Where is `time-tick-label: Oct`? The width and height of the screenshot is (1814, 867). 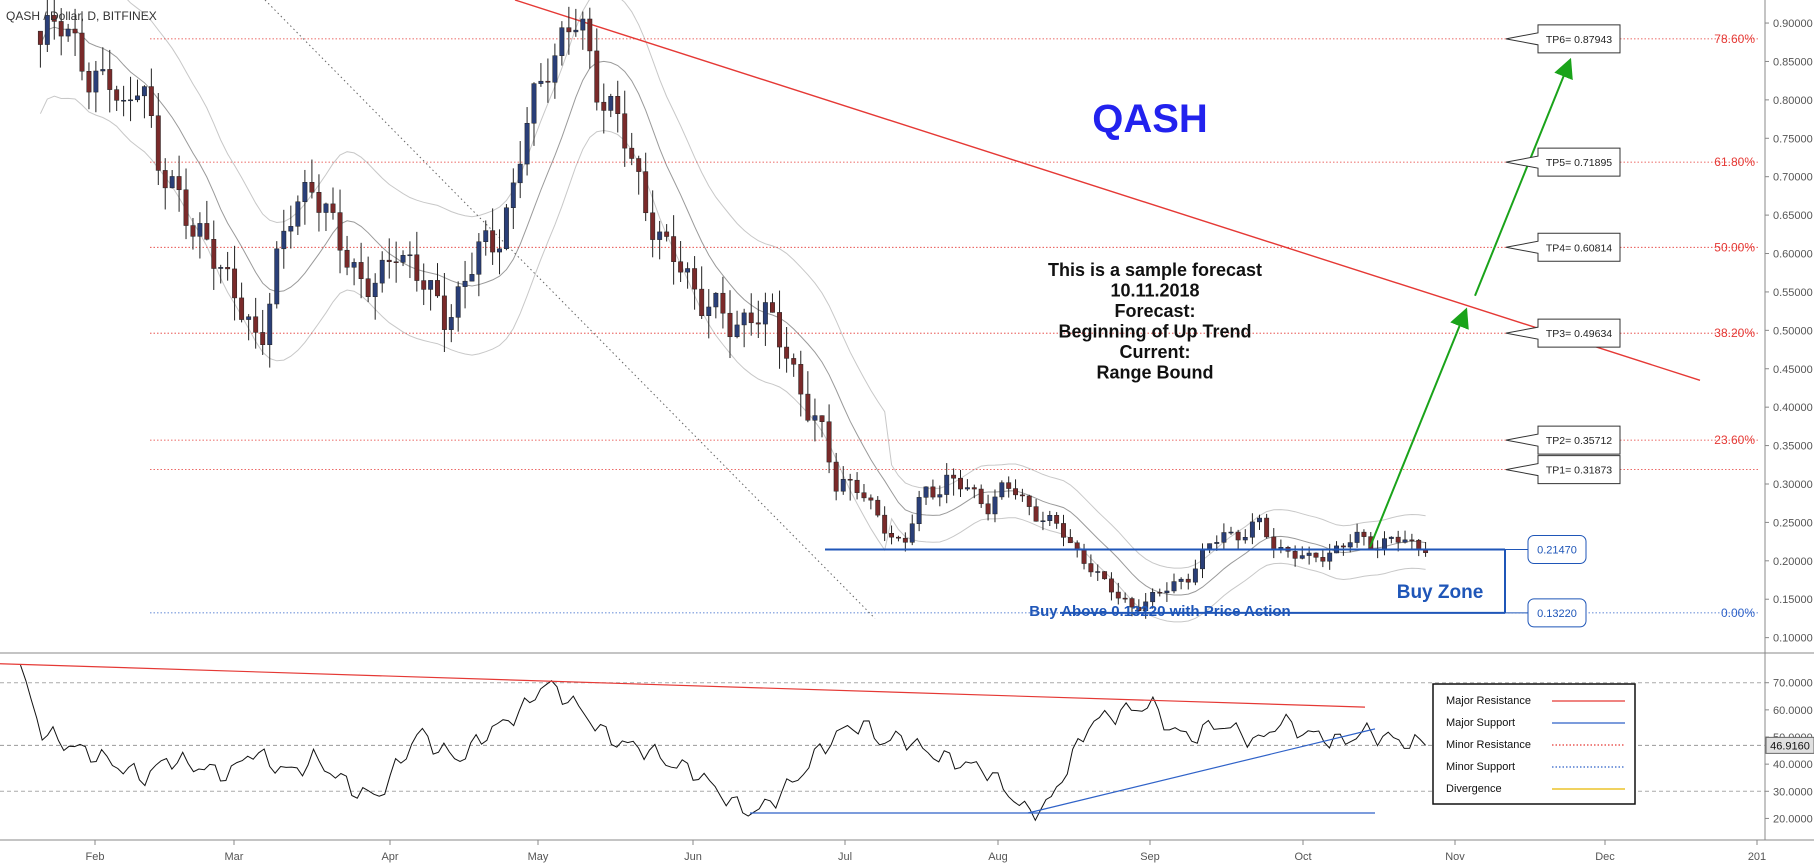
time-tick-label: Oct is located at coordinates (1302, 857).